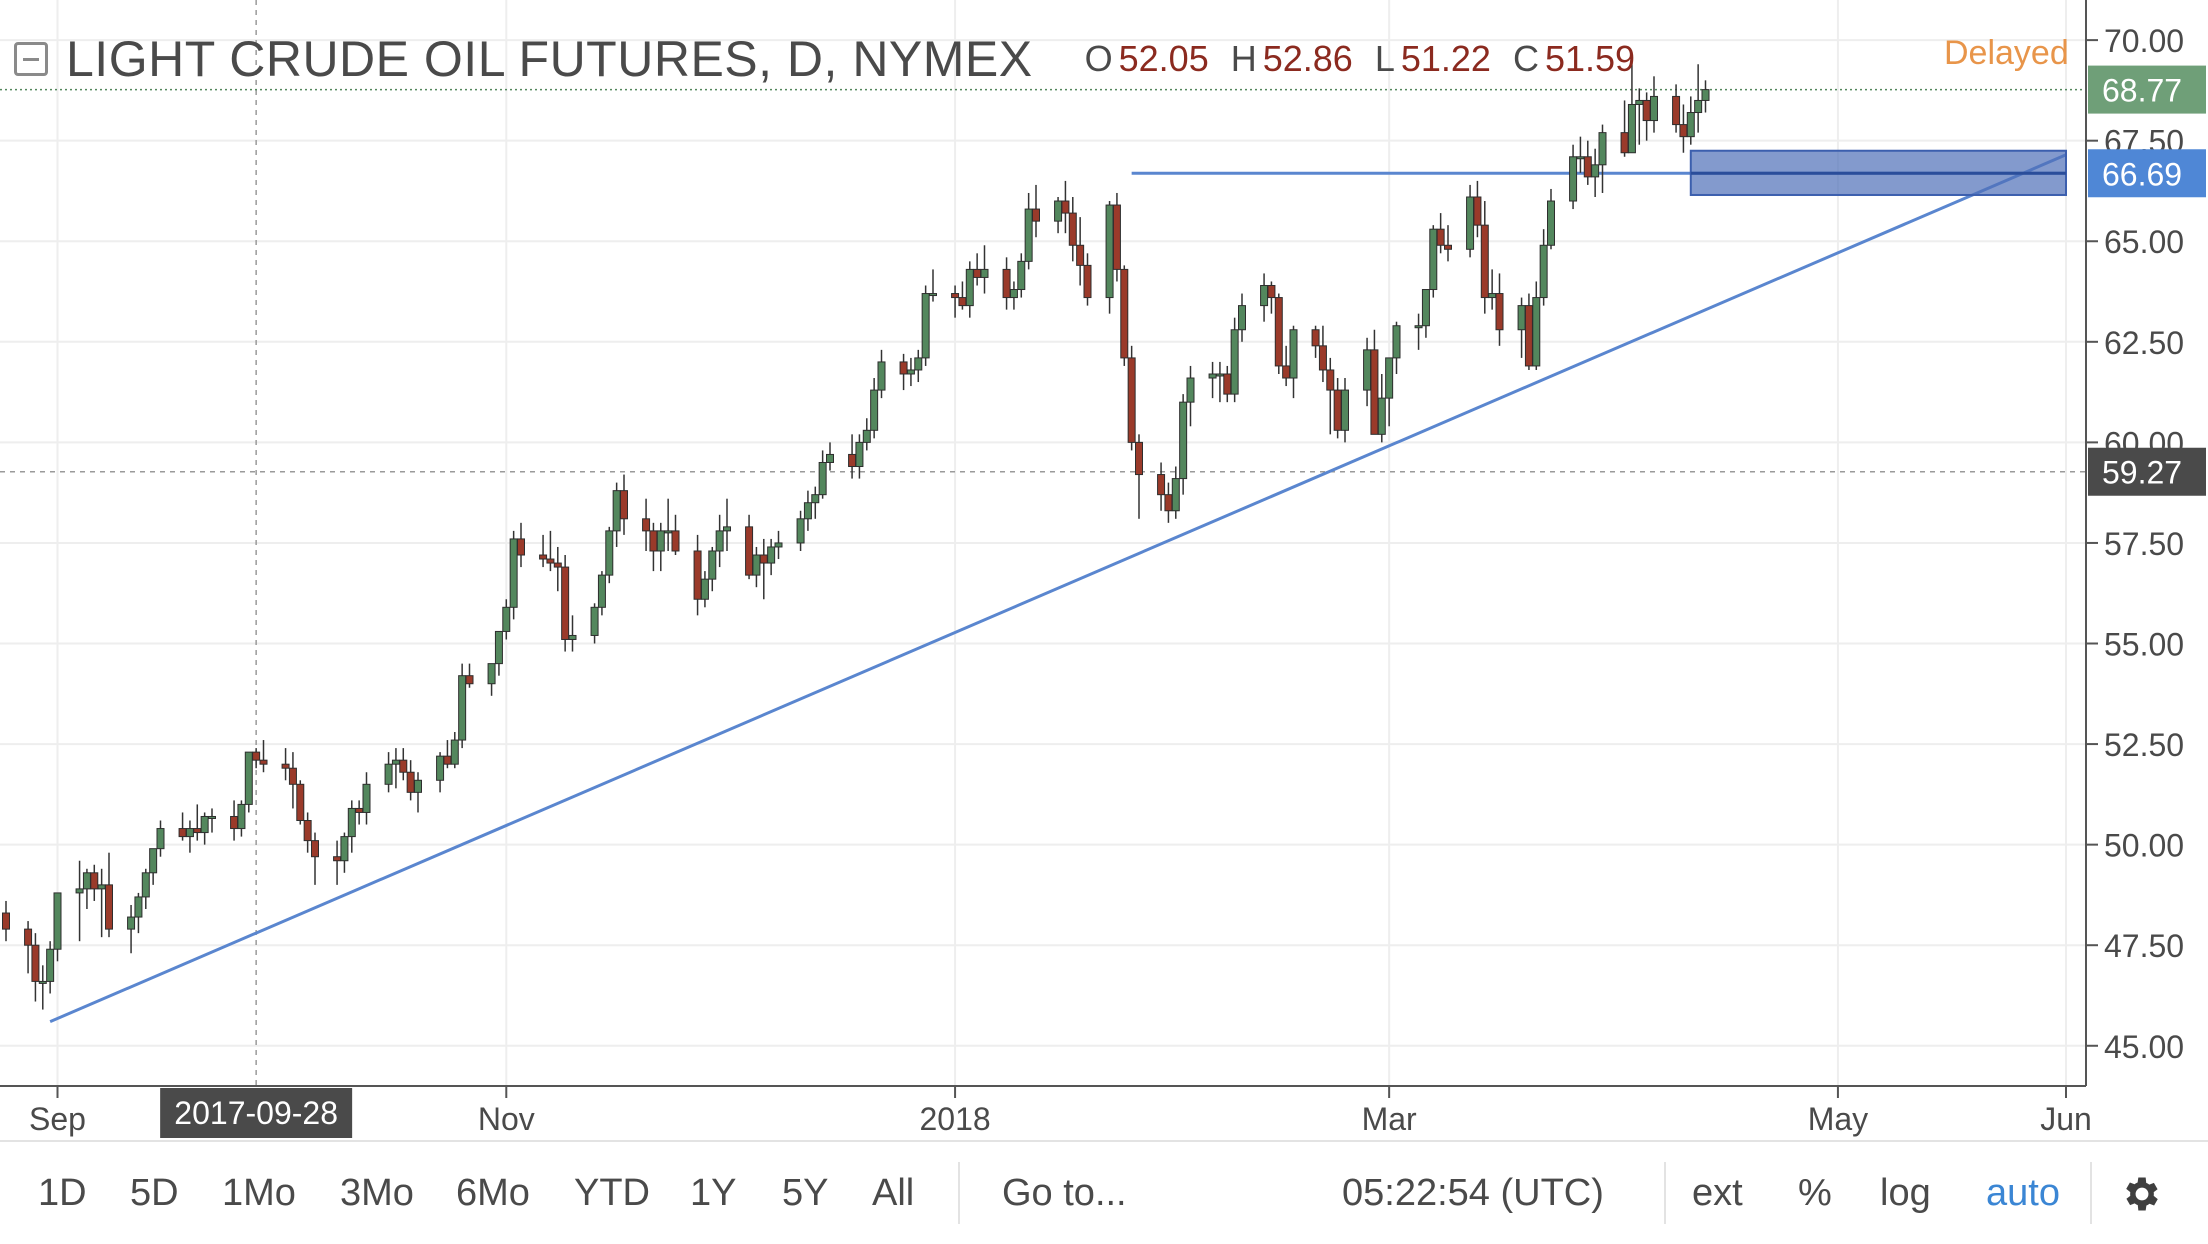  Describe the element at coordinates (154, 1193) in the screenshot. I see `range-5d-button: 5D` at that location.